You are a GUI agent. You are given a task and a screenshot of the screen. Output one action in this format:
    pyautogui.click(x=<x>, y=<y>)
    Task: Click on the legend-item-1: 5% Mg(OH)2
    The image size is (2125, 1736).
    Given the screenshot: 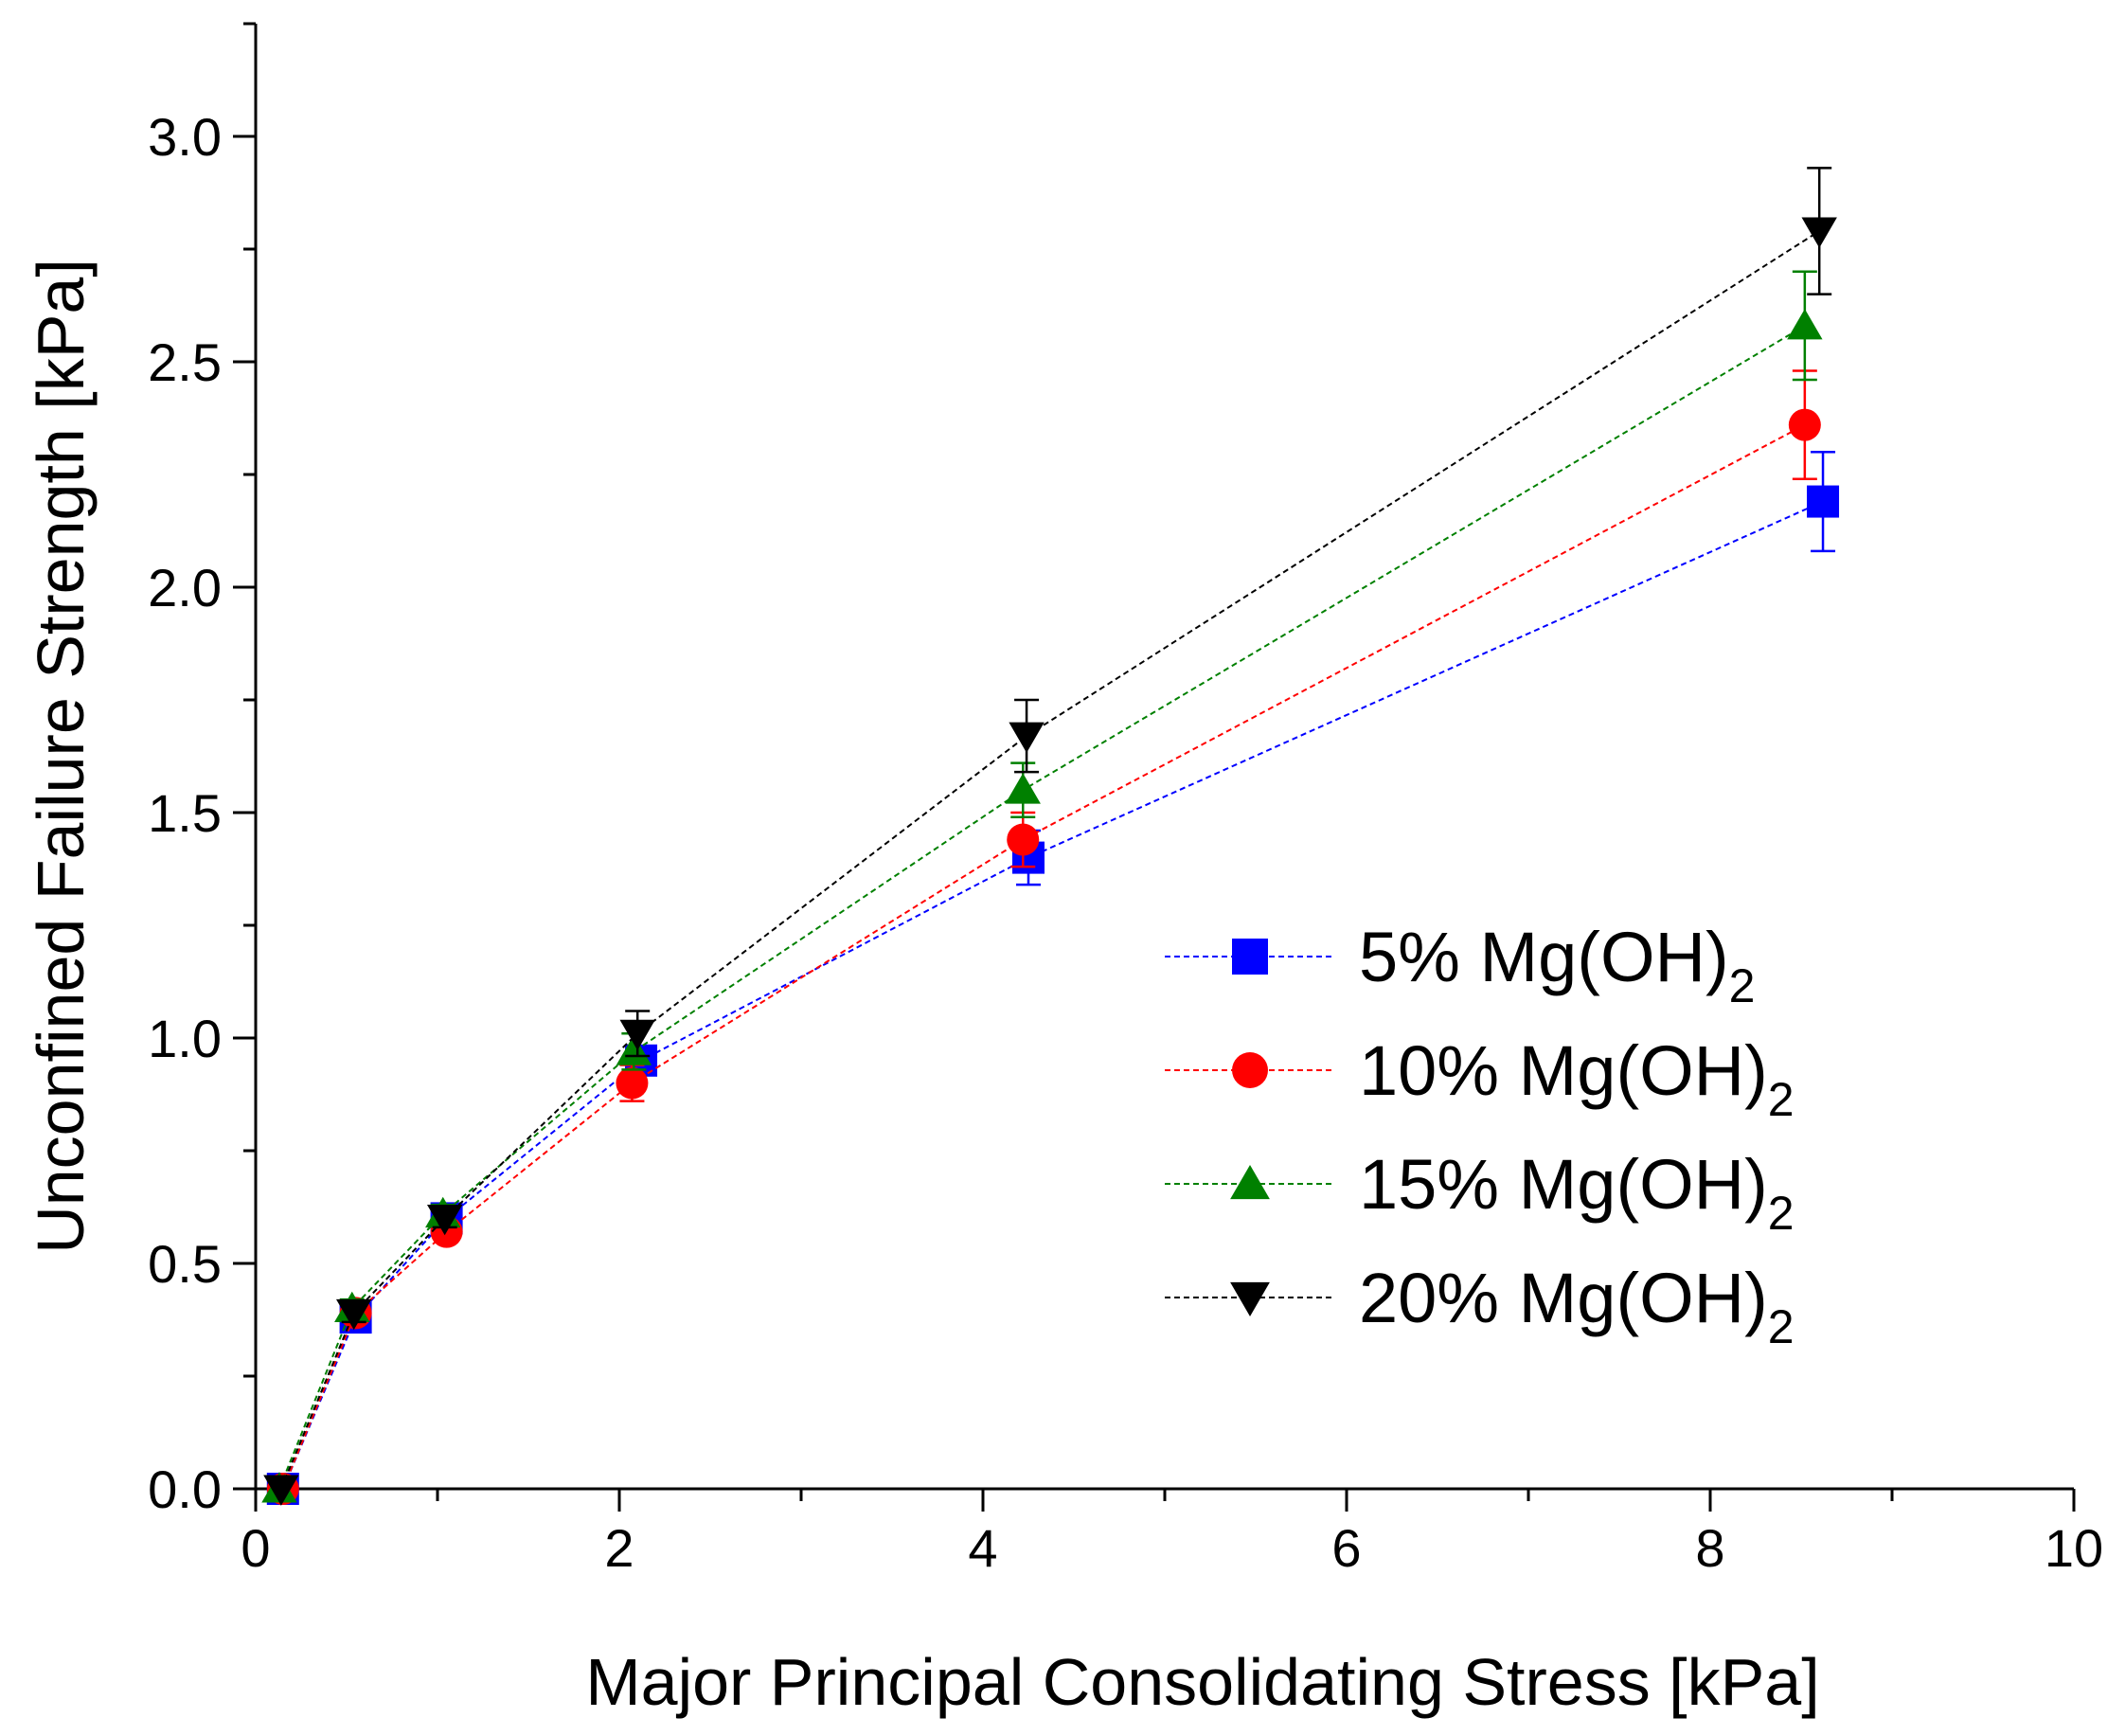 What is the action you would take?
    pyautogui.click(x=1460, y=965)
    